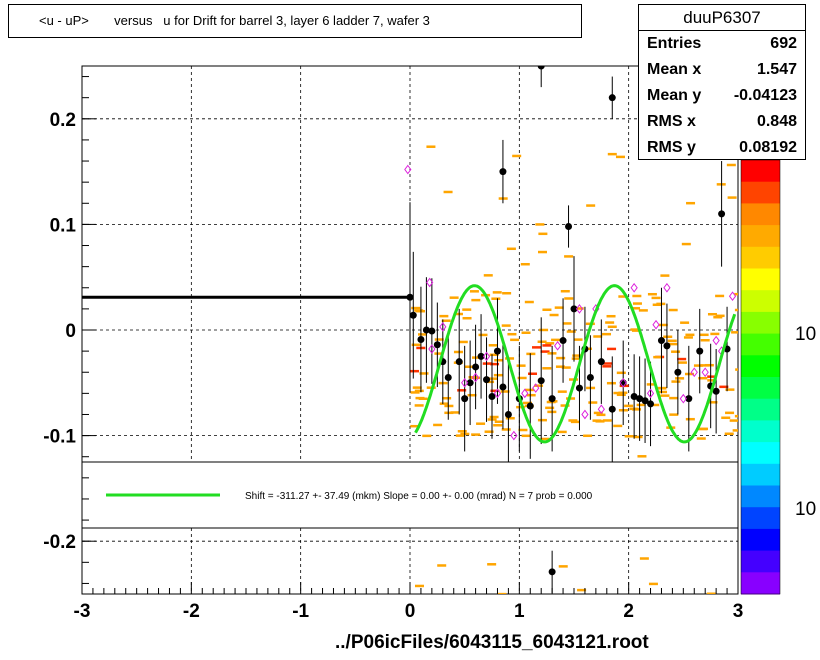 This screenshot has width=820, height=660. I want to click on stats-name: duuP6307, so click(722, 18).